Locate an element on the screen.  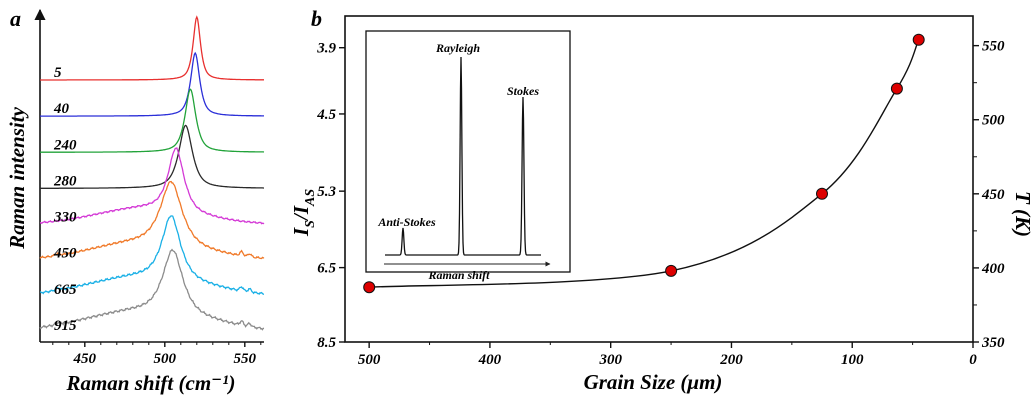
panel-a-series-label-330: 330 is located at coordinates (65, 218).